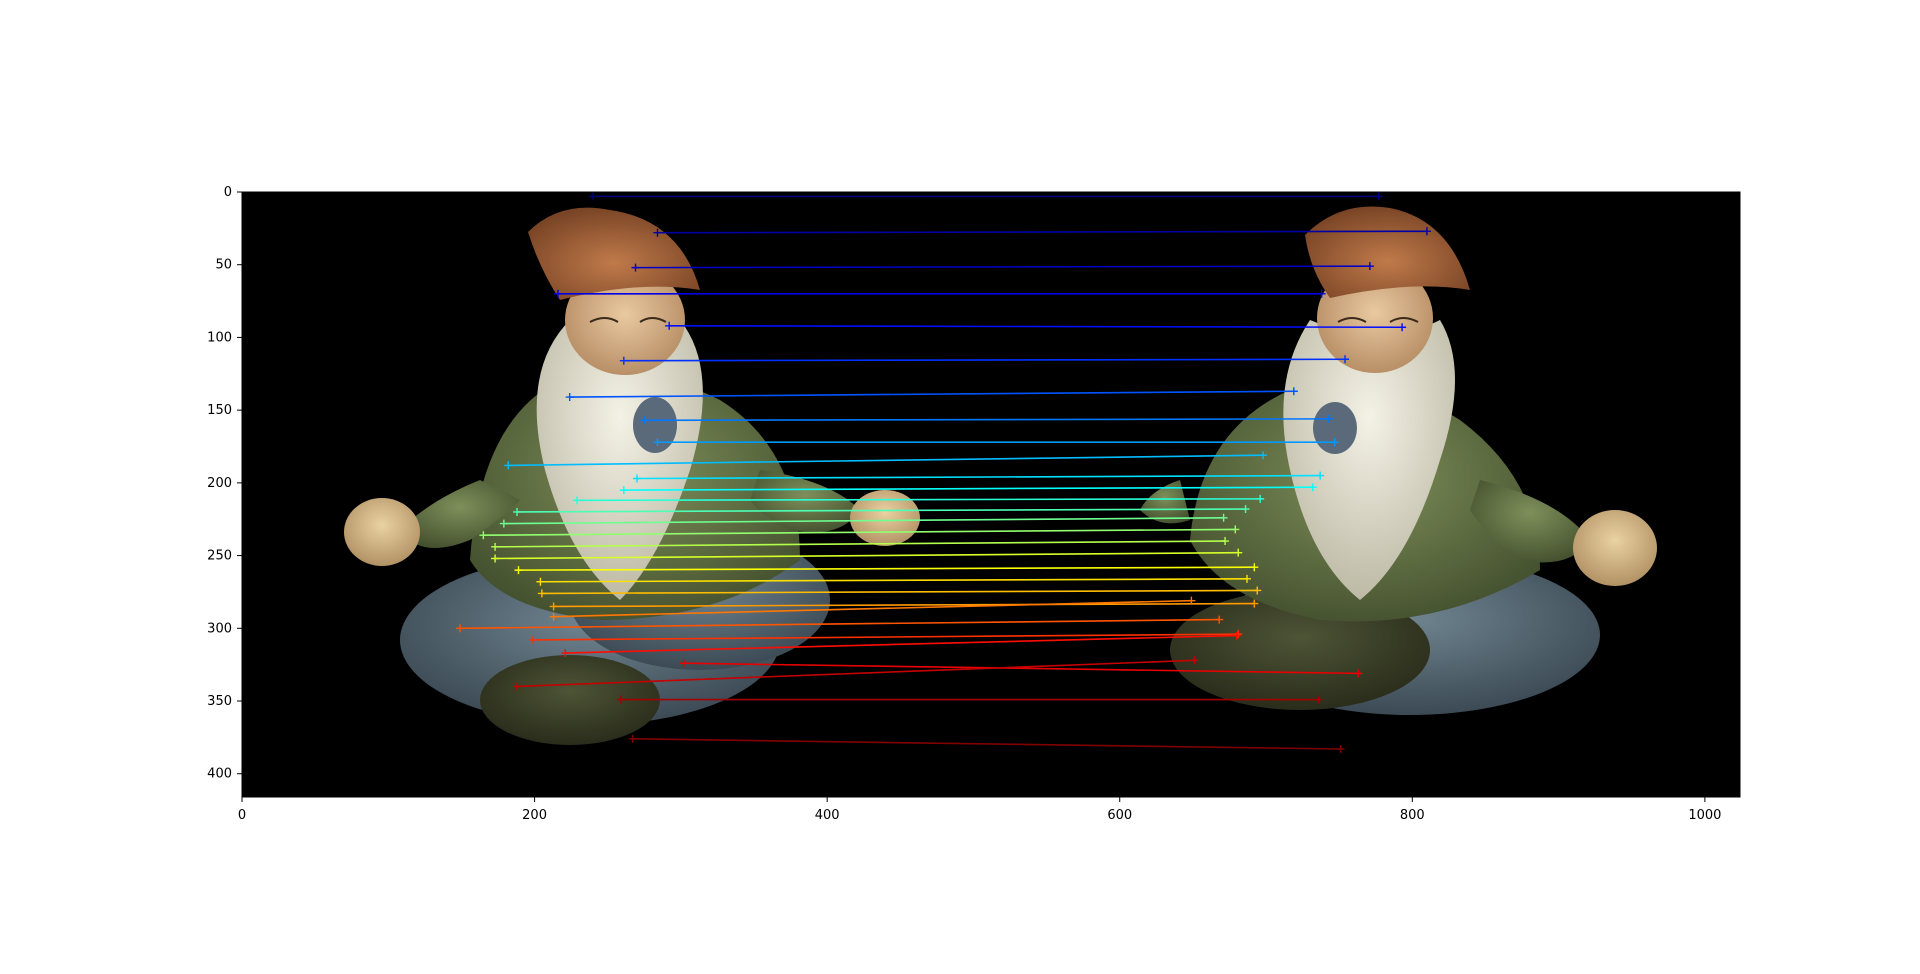 The image size is (1920, 974). I want to click on y-tick-label: 300, so click(219, 628).